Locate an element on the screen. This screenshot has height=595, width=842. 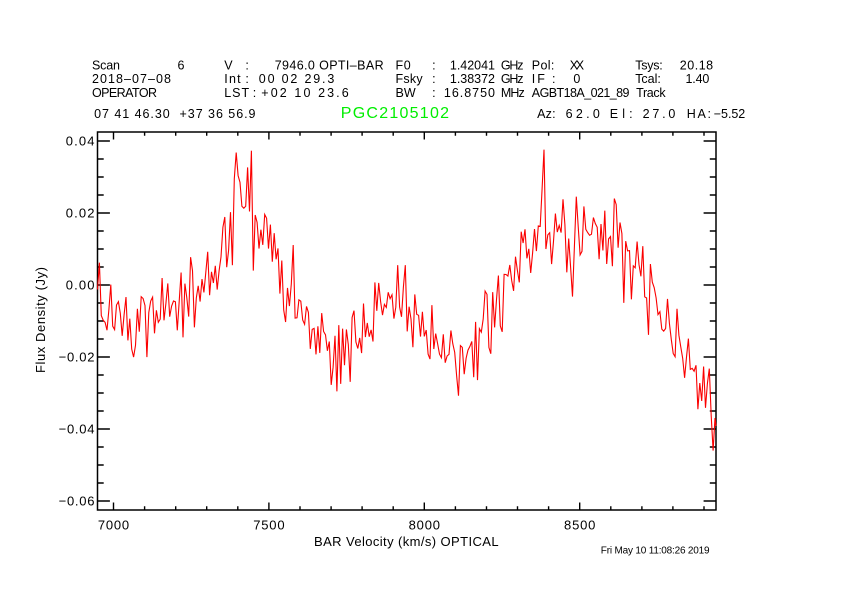
svg-text: OPERATOR is located at coordinates (124, 93).